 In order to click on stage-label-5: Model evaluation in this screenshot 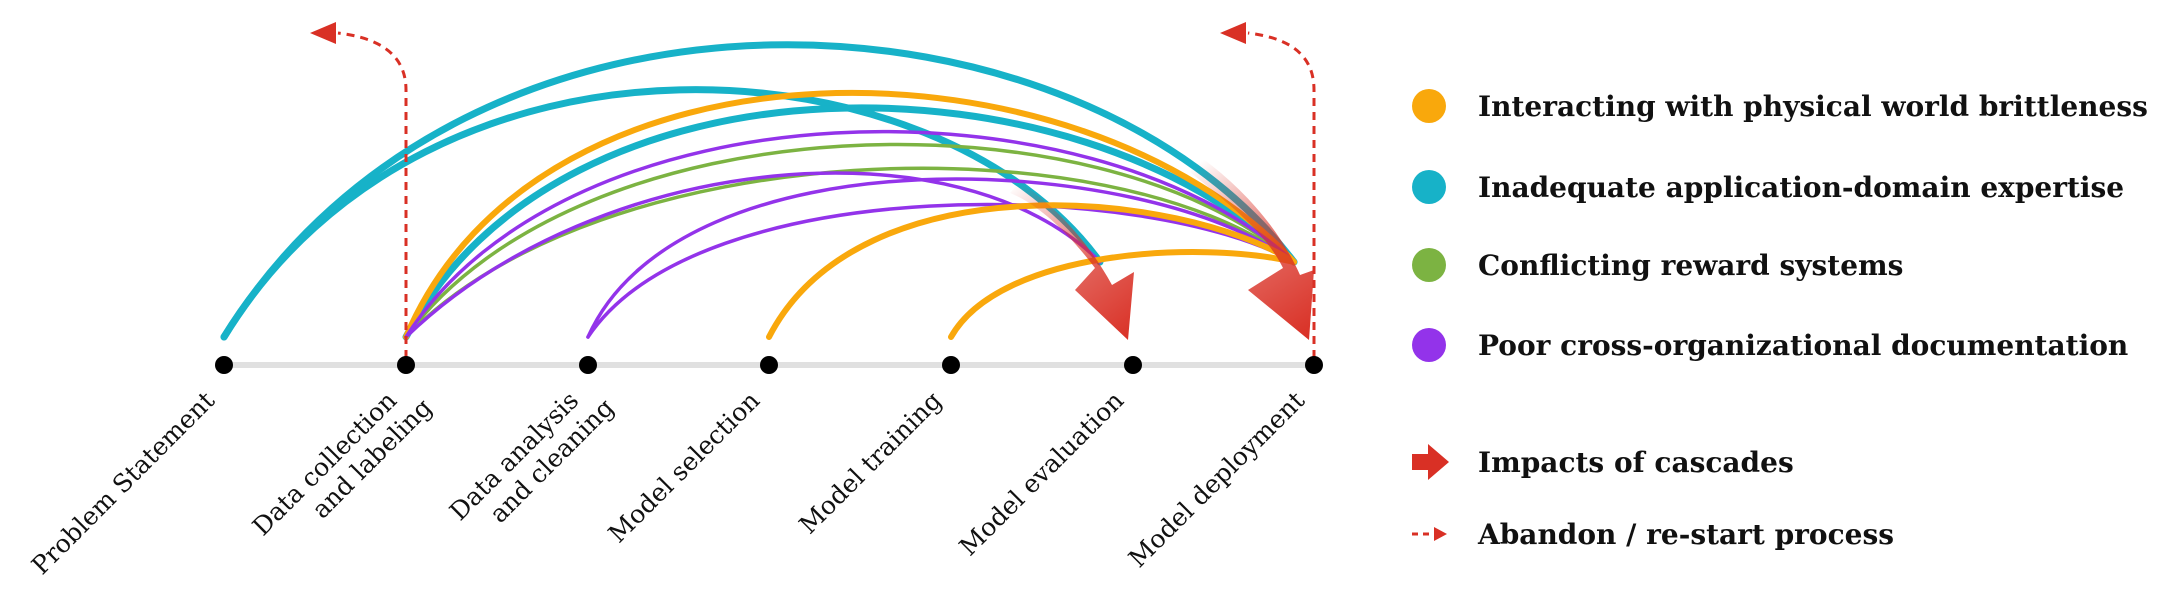, I will do `click(1042, 474)`.